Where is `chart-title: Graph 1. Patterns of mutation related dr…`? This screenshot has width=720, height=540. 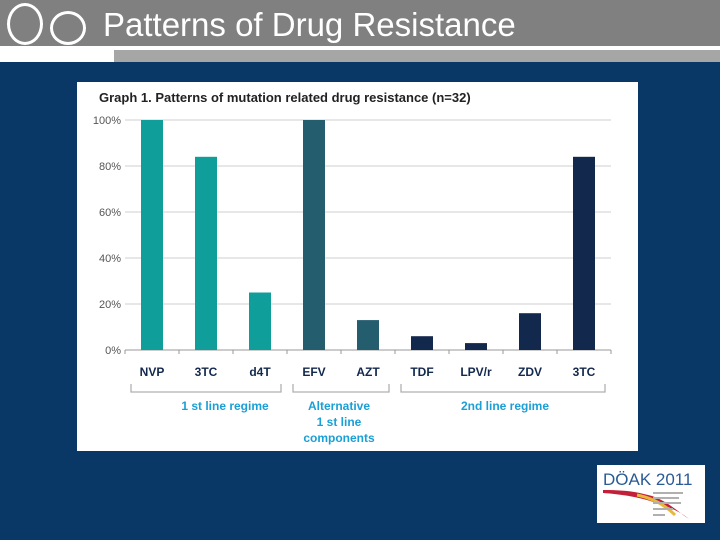
chart-title: Graph 1. Patterns of mutation related dr… is located at coordinates (285, 97).